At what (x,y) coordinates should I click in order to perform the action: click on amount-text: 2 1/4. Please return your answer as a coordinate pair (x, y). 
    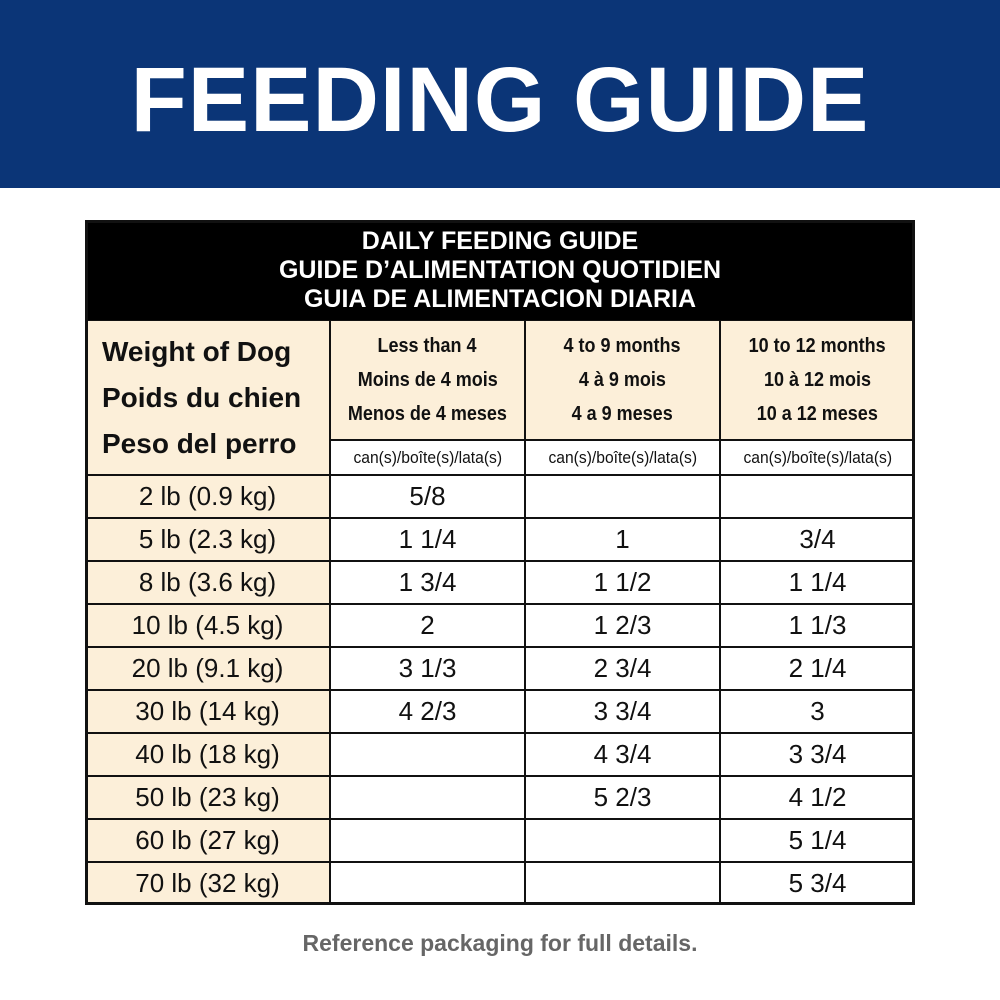
    Looking at the image, I should click on (817, 668).